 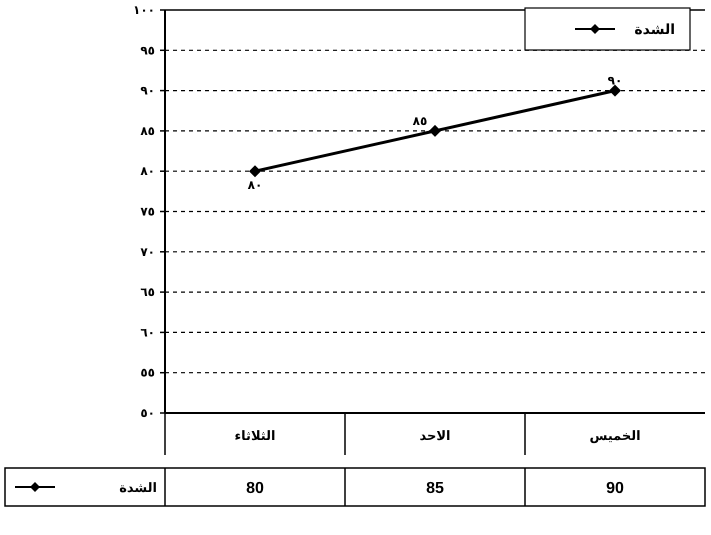 What do you see at coordinates (615, 81) in the screenshot?
I see `annotation: ٩٠` at bounding box center [615, 81].